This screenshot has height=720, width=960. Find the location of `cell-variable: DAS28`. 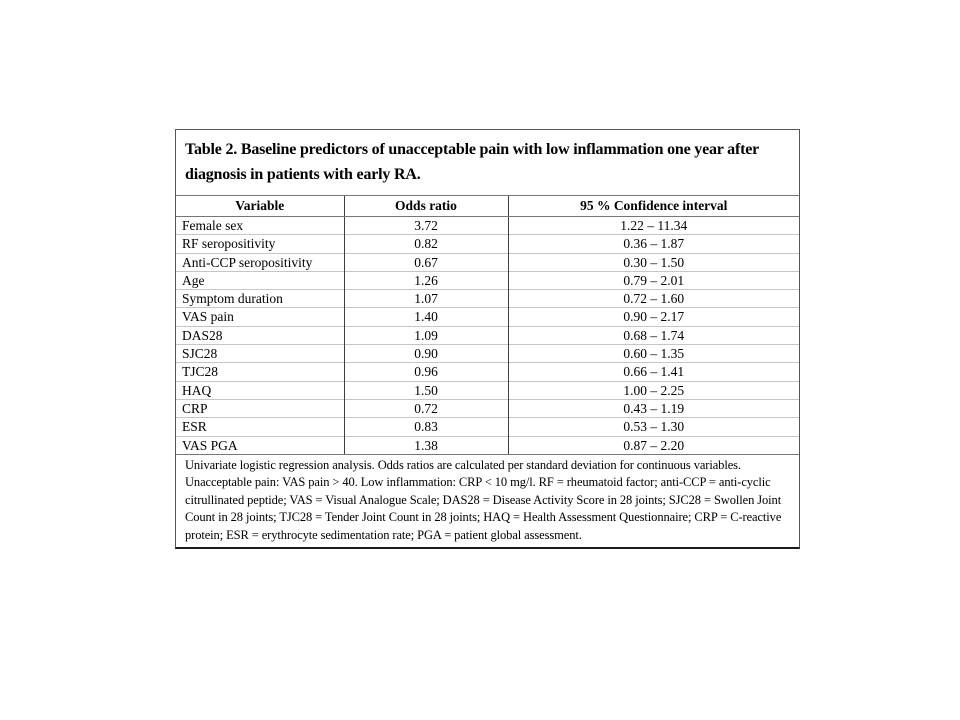

cell-variable: DAS28 is located at coordinates (260, 335).